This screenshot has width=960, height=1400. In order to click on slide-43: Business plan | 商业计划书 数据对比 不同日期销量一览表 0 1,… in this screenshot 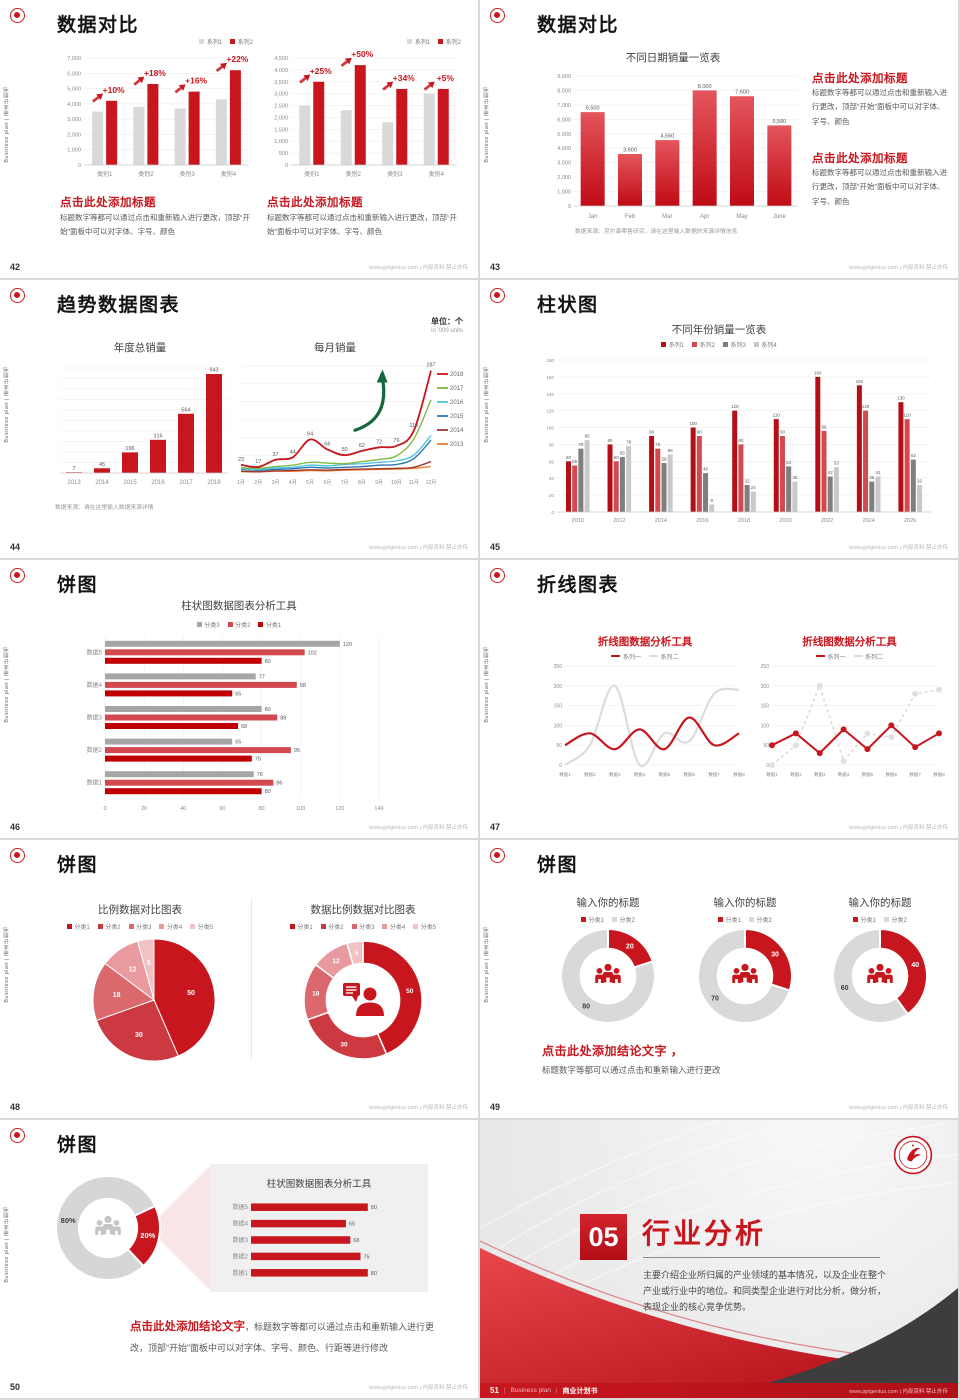, I will do `click(719, 139)`.